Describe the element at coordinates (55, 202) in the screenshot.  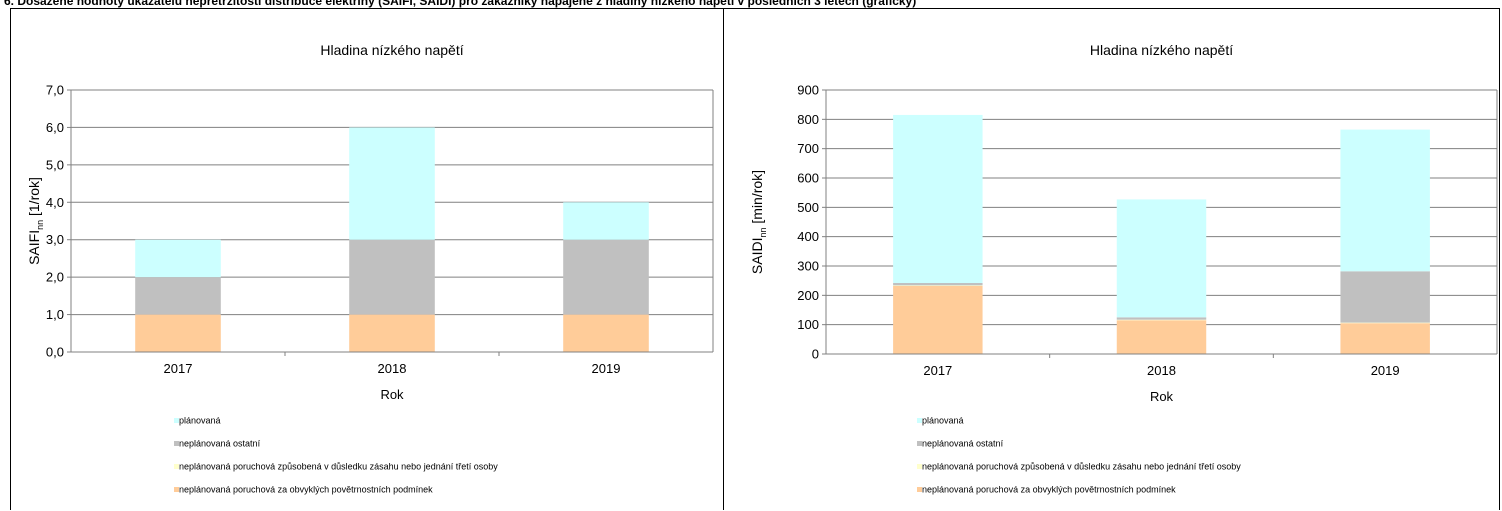
I see `y-tick-label: 4,0` at that location.